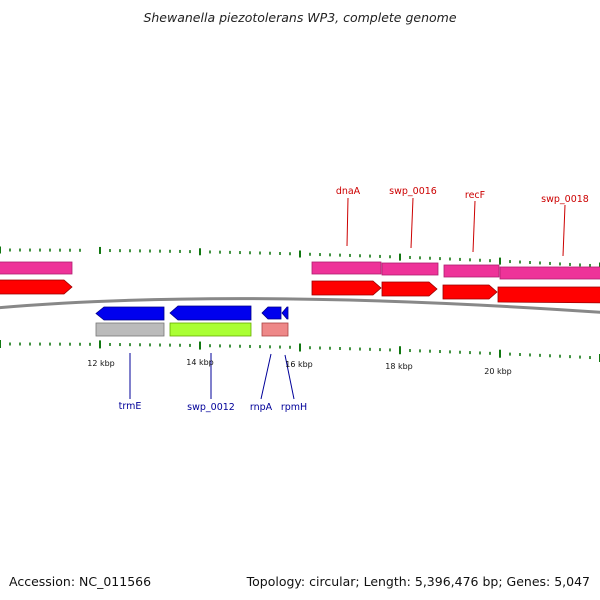 The width and height of the screenshot is (600, 600). What do you see at coordinates (300, 291) in the screenshot?
I see `top-cds-track` at bounding box center [300, 291].